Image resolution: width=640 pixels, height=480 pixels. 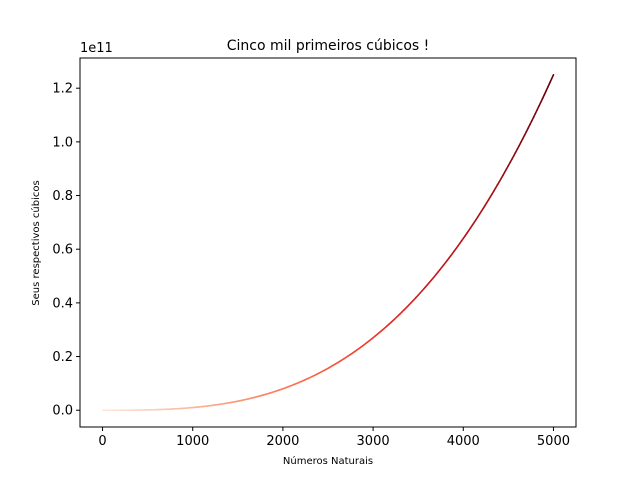 What do you see at coordinates (62, 357) in the screenshot?
I see `y-tick-label: 0.2` at bounding box center [62, 357].